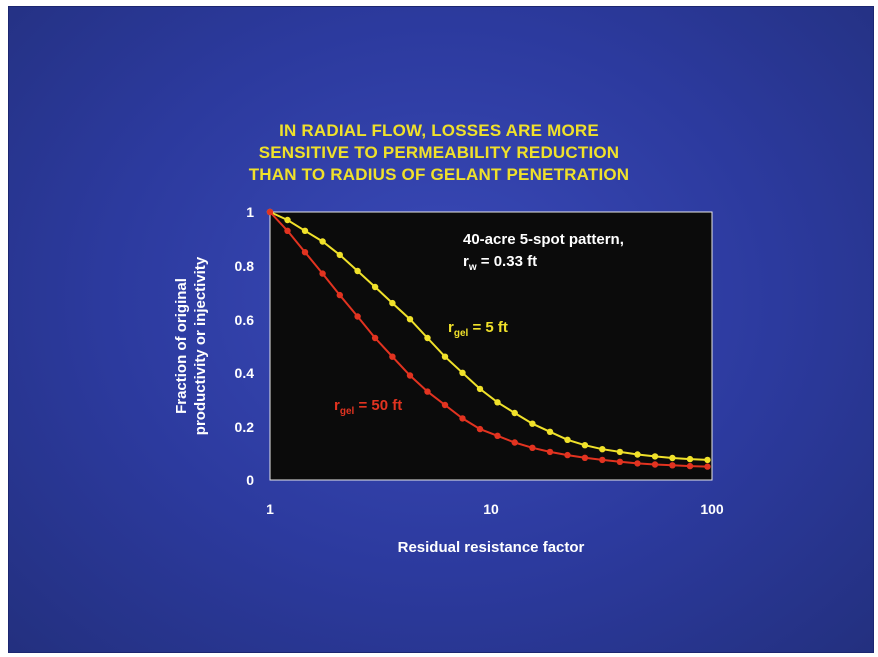 The height and width of the screenshot is (657, 878). I want to click on title-line-1: IN RADIAL FLOW, LOSSES ARE MORE, so click(439, 130).